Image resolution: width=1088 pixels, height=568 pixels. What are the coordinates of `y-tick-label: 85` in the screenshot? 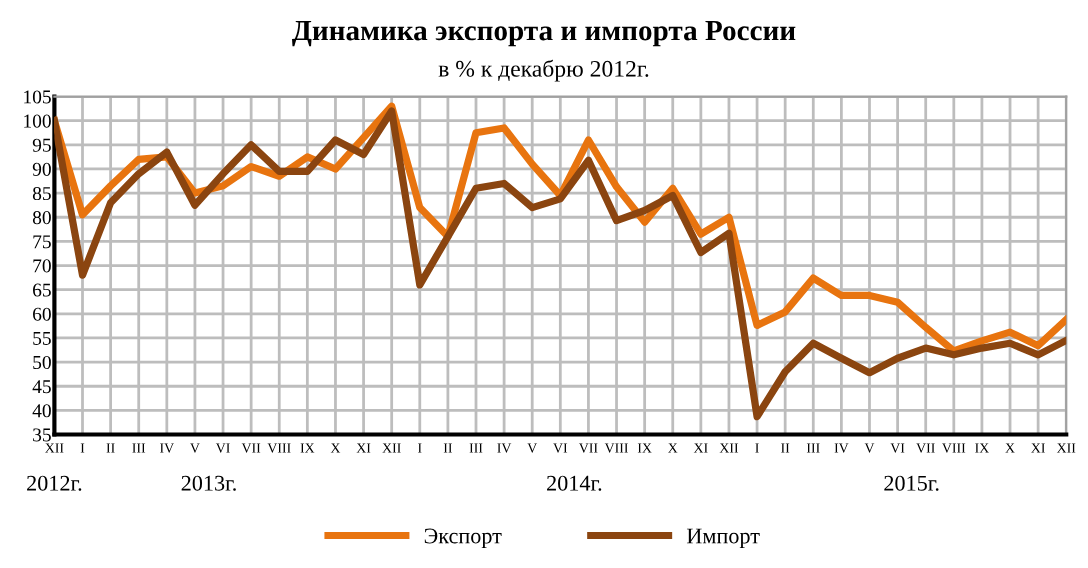 It's located at (41, 193).